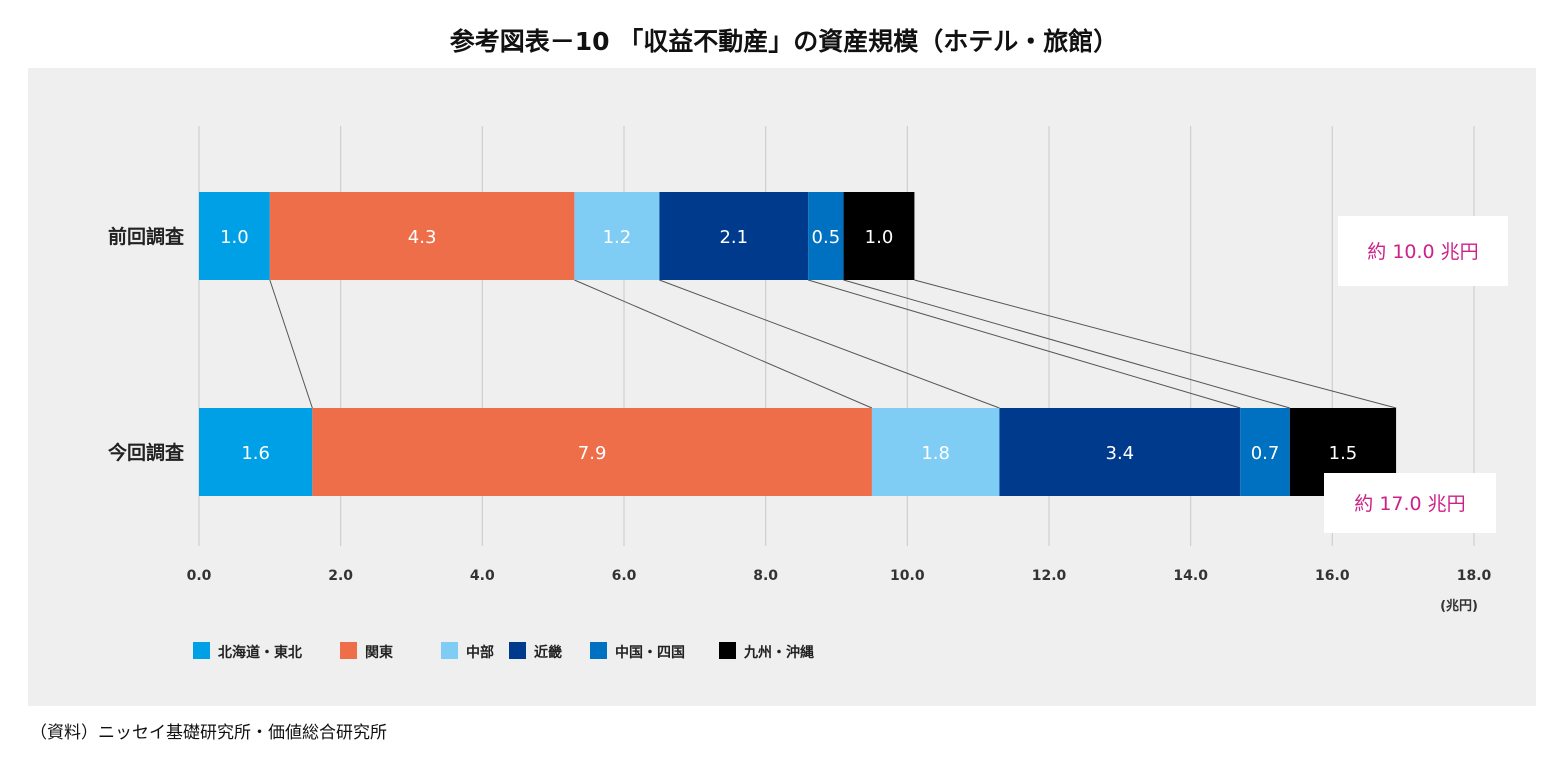 This screenshot has height=767, width=1568. What do you see at coordinates (624, 576) in the screenshot?
I see `x-tick-label: 6.0` at bounding box center [624, 576].